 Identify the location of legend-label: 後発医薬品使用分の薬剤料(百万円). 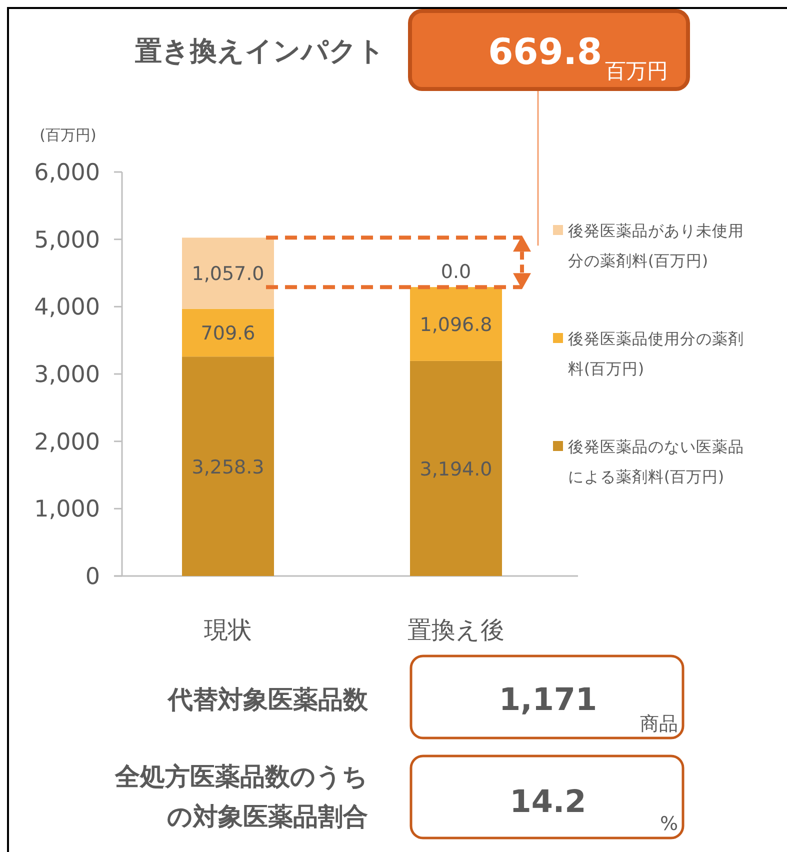
(656, 354).